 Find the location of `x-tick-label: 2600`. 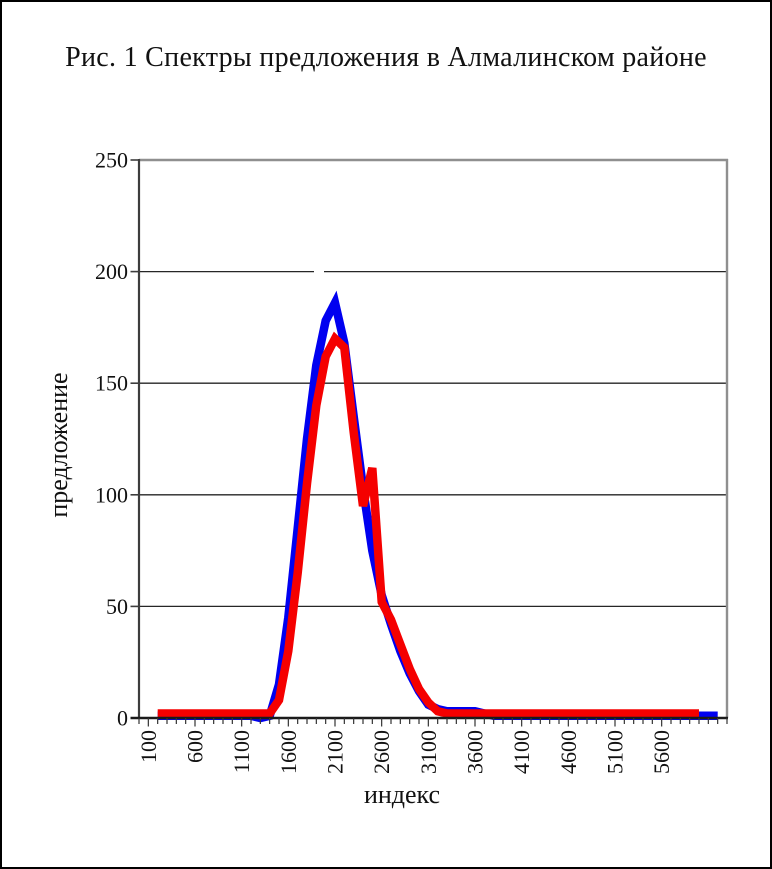

x-tick-label: 2600 is located at coordinates (381, 752).